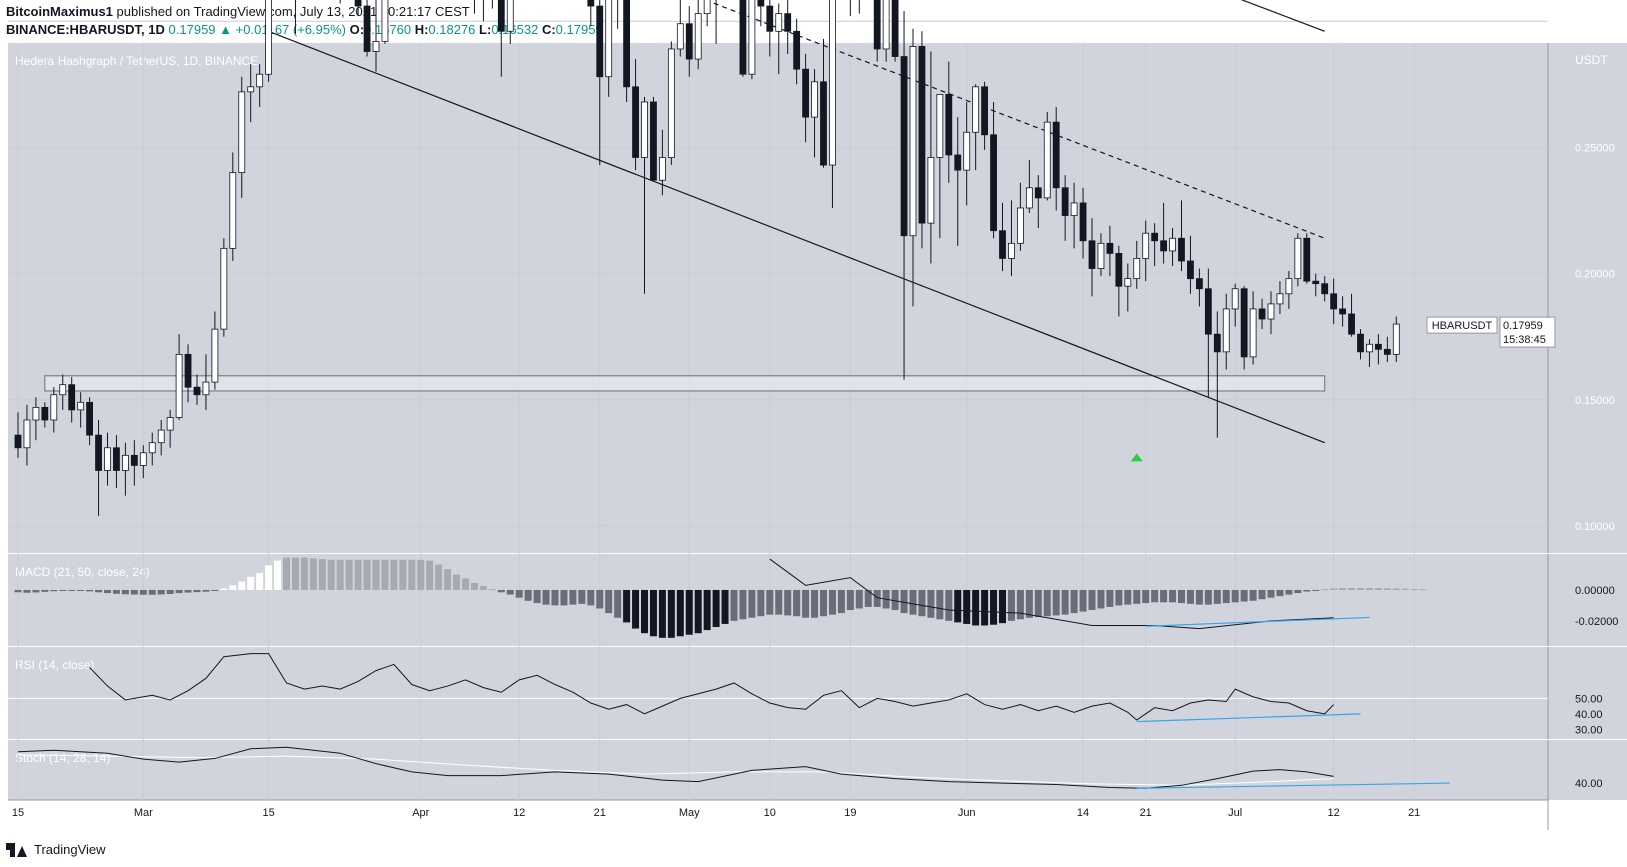  I want to click on footer-brand: TradingView, so click(70, 849).